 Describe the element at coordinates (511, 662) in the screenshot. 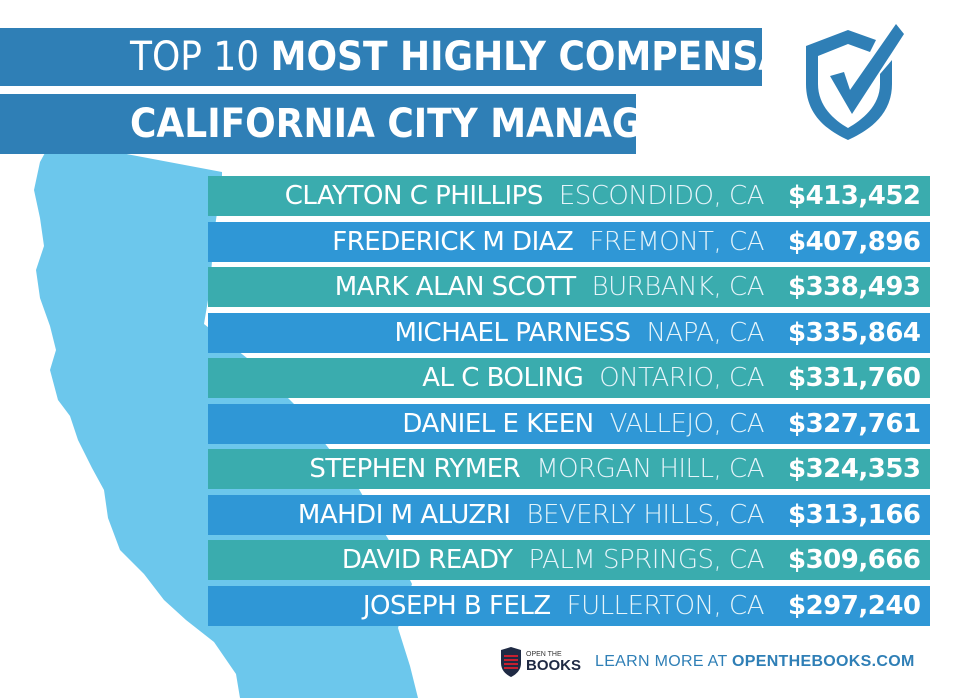

I see `shield-flag-icon` at that location.